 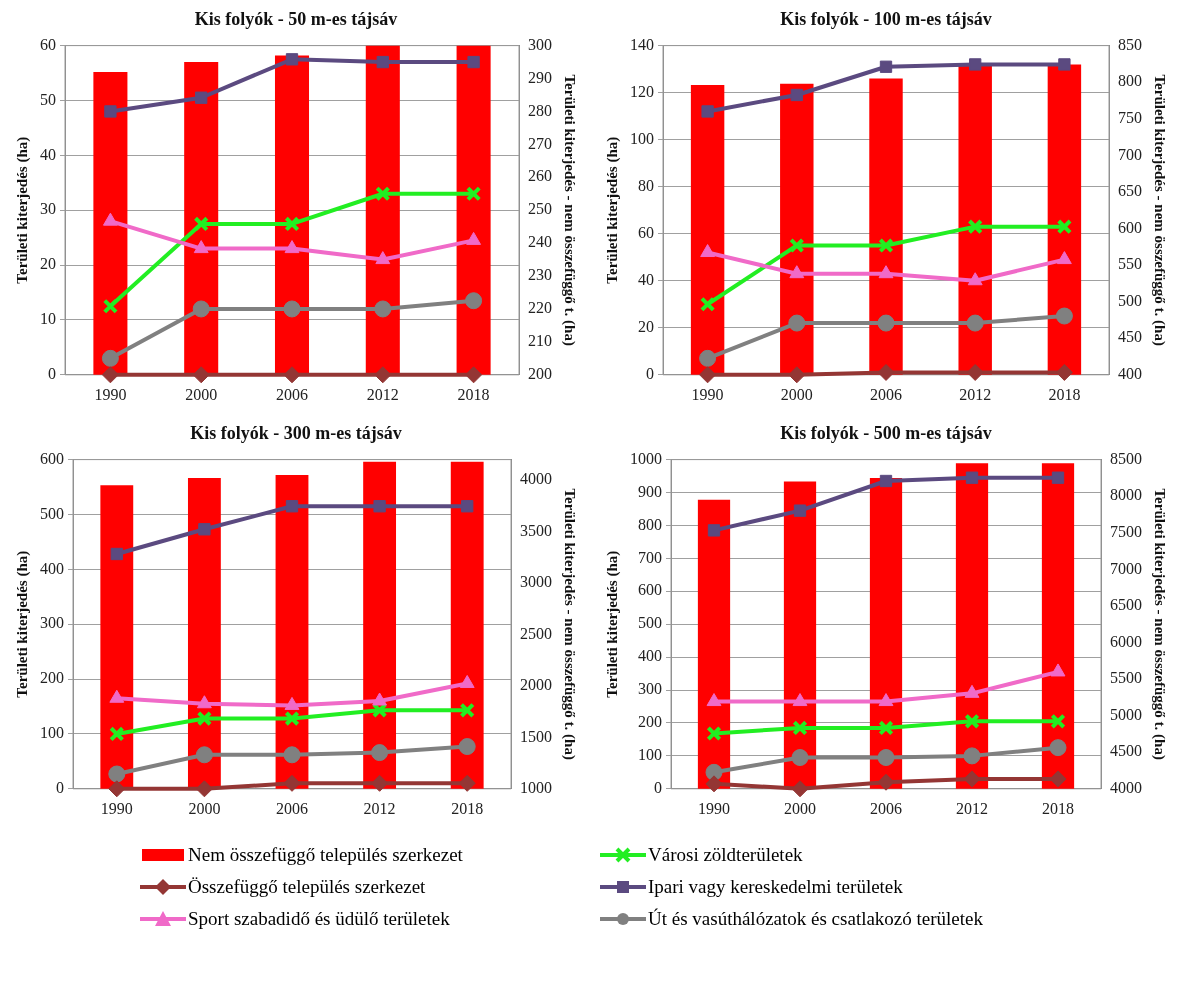 I want to click on y2-tick-label: 400, so click(x=1130, y=373).